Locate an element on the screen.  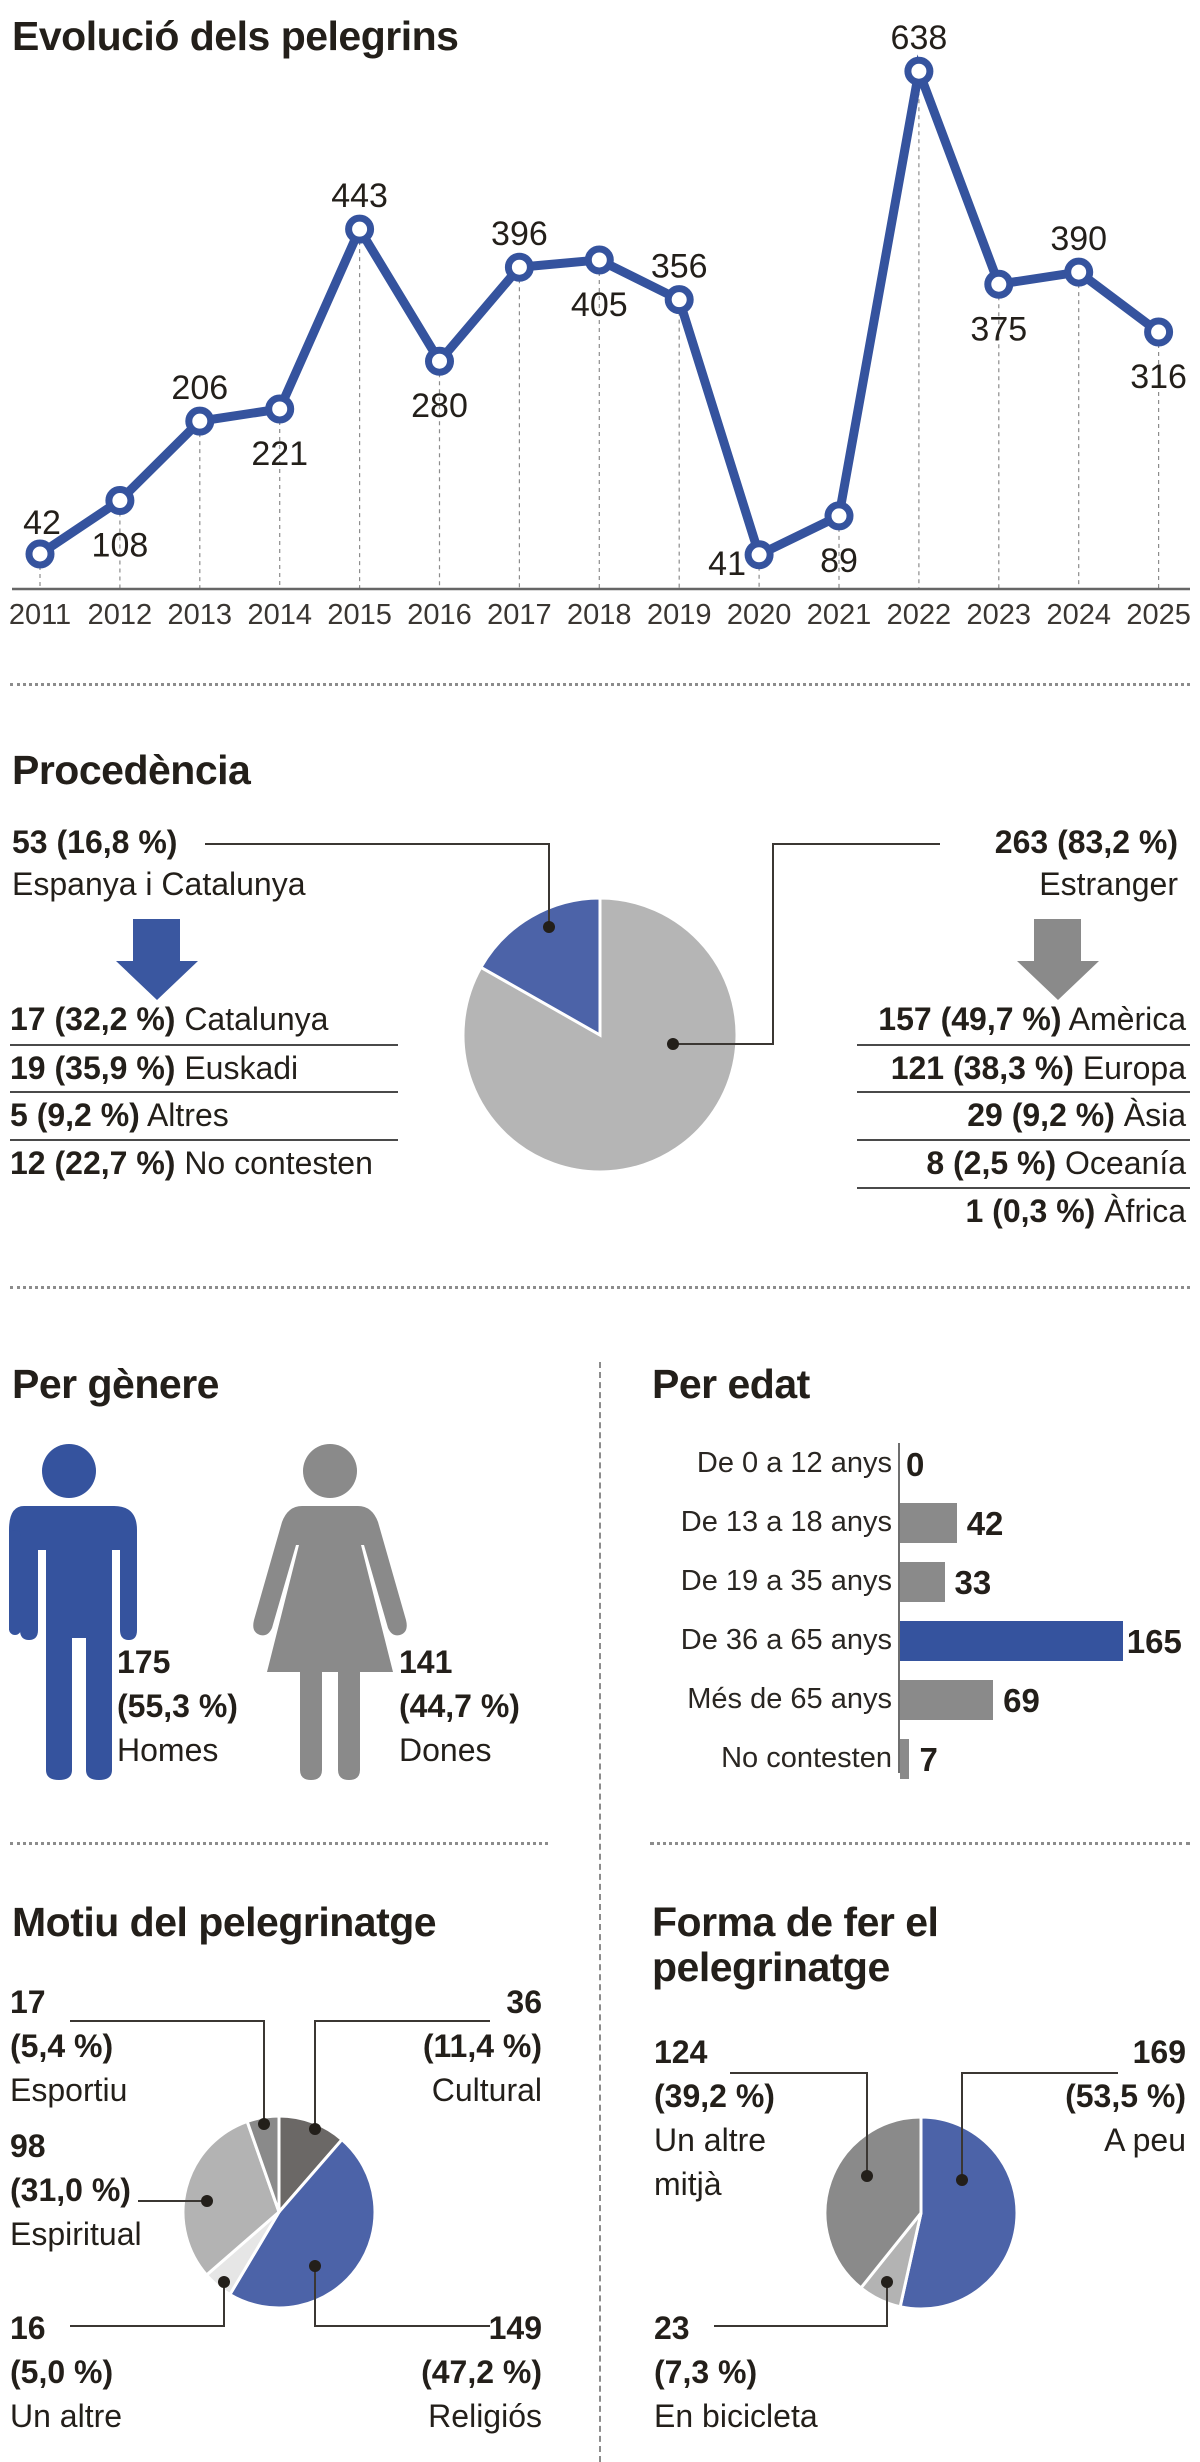
data-value-label: 206 is located at coordinates (199, 388).